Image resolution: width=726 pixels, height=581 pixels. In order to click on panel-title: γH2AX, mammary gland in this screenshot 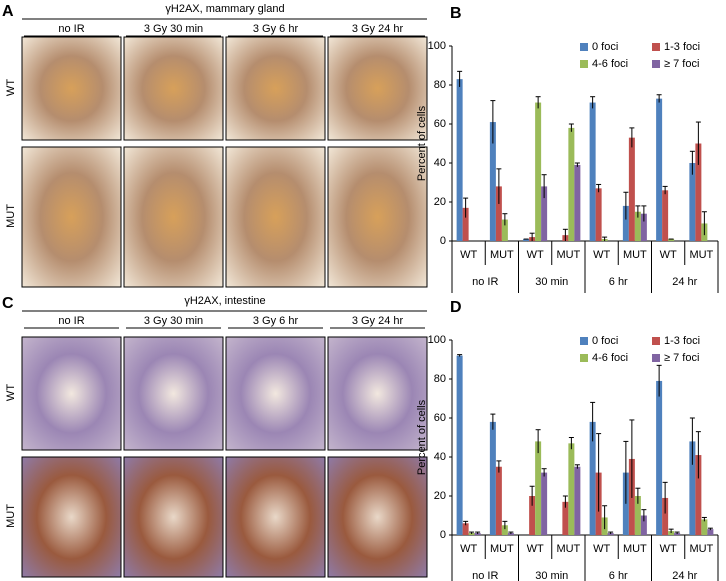, I will do `click(224, 9)`.